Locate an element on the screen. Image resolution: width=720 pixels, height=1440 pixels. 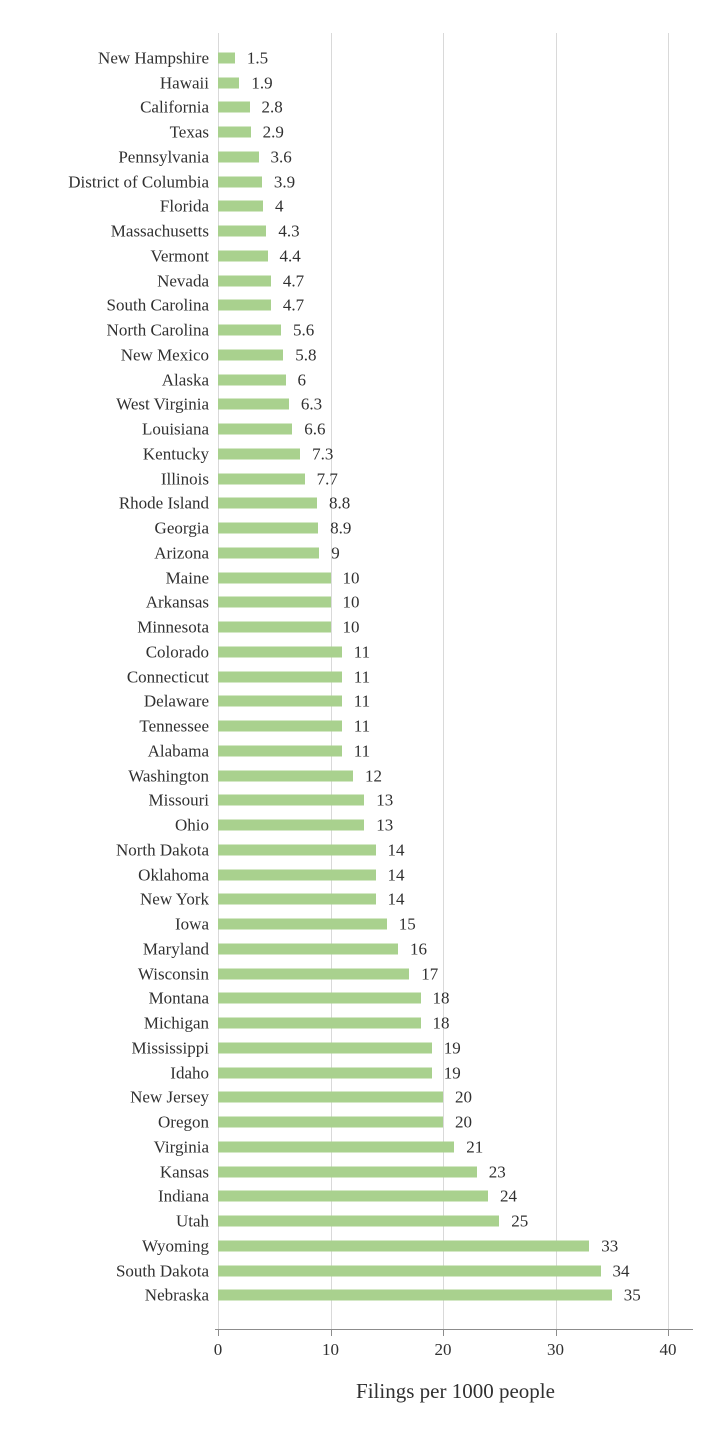
value-label: 11 is located at coordinates (362, 701).